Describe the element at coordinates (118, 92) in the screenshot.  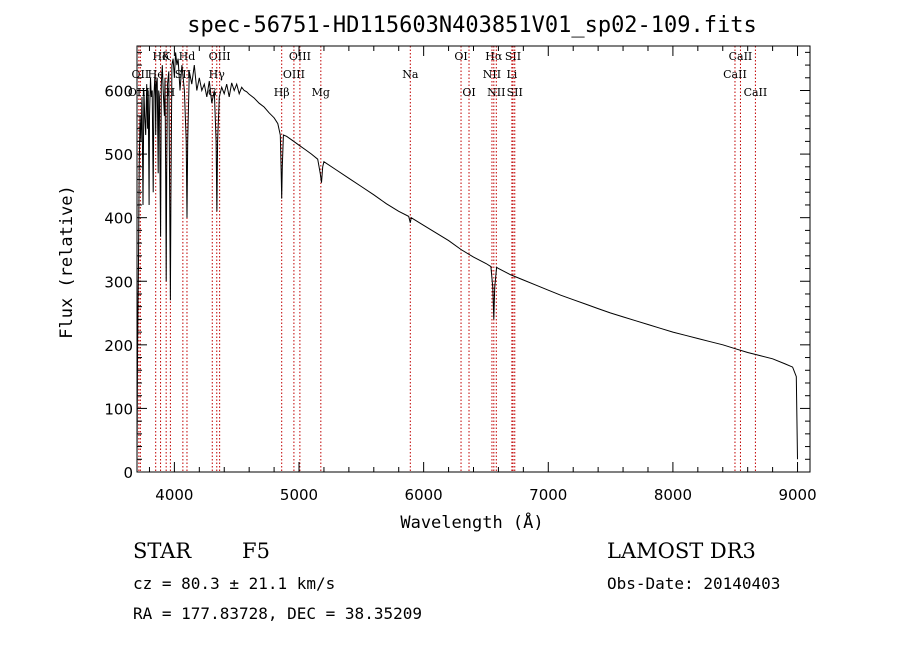
I see `y-tick-label: 600` at that location.